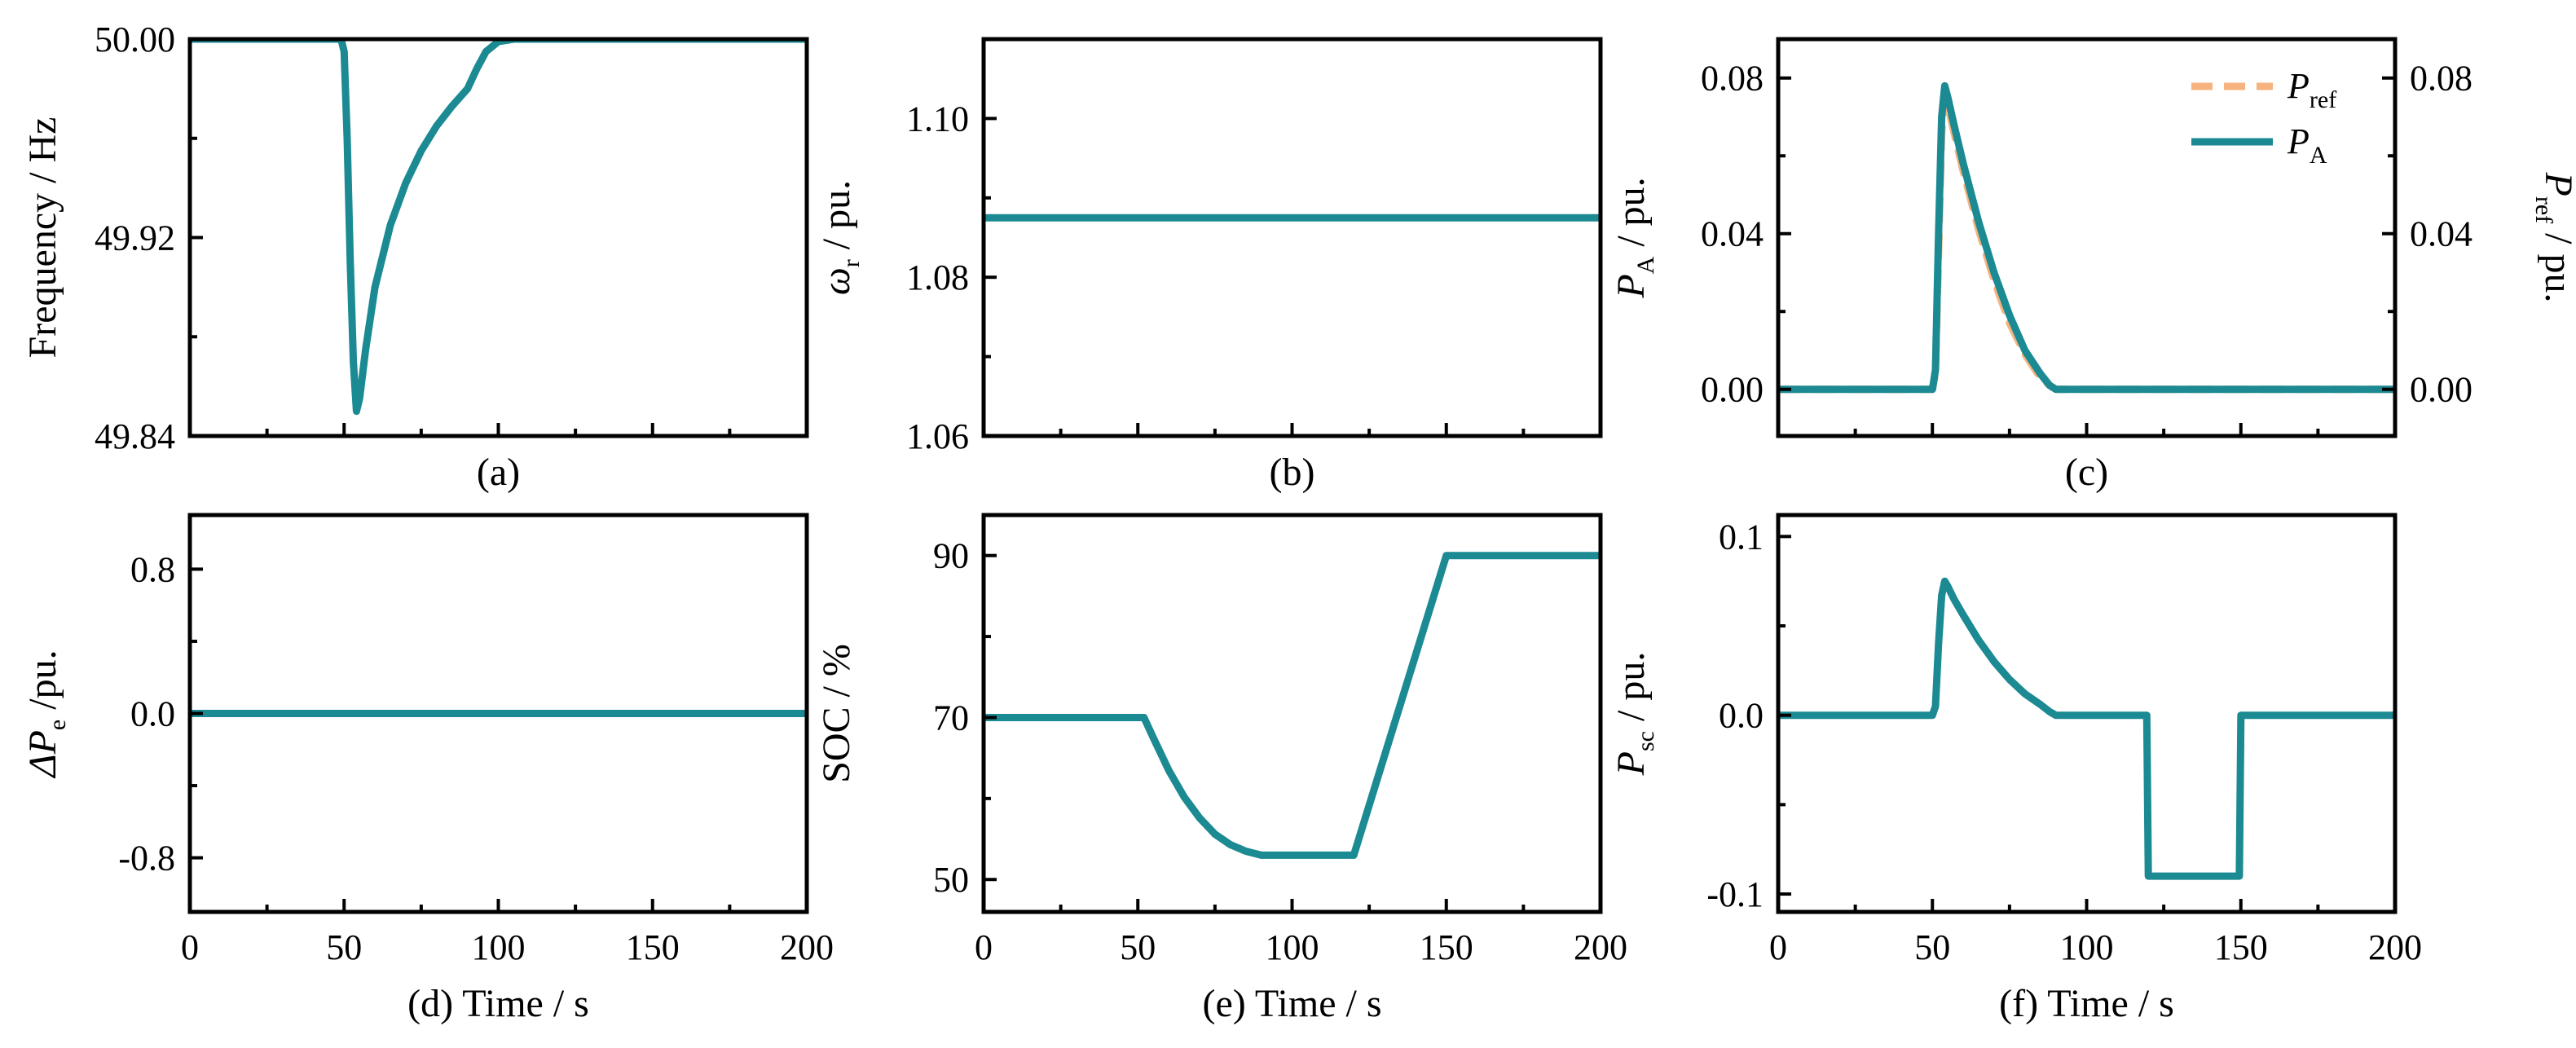  I want to click on legend-label: Pref, so click(2311, 90).